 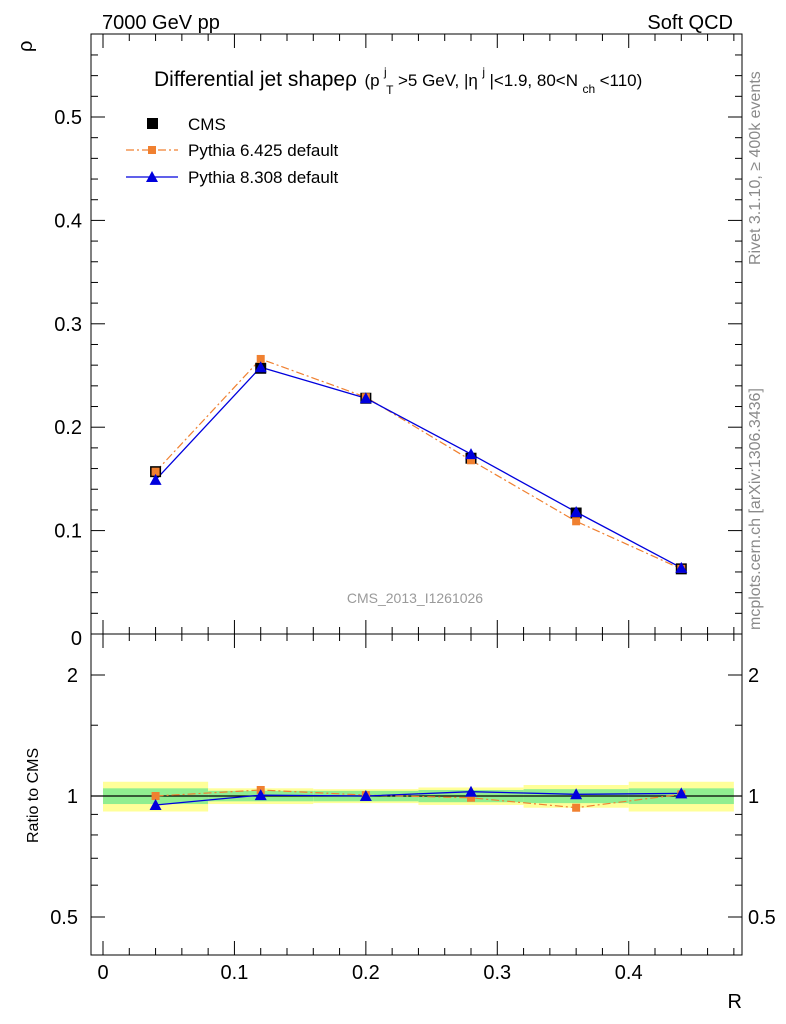 What do you see at coordinates (102, 973) in the screenshot?
I see `x-tick-label: 0` at bounding box center [102, 973].